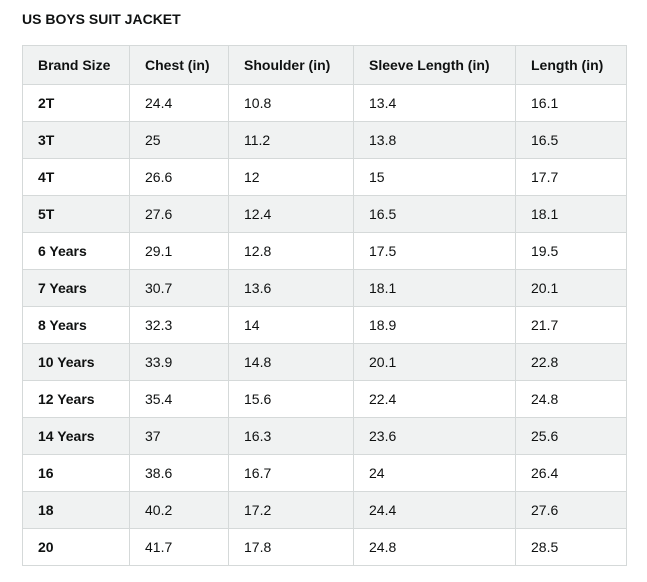 The width and height of the screenshot is (647, 582). I want to click on measure-cell: 24, so click(434, 473).